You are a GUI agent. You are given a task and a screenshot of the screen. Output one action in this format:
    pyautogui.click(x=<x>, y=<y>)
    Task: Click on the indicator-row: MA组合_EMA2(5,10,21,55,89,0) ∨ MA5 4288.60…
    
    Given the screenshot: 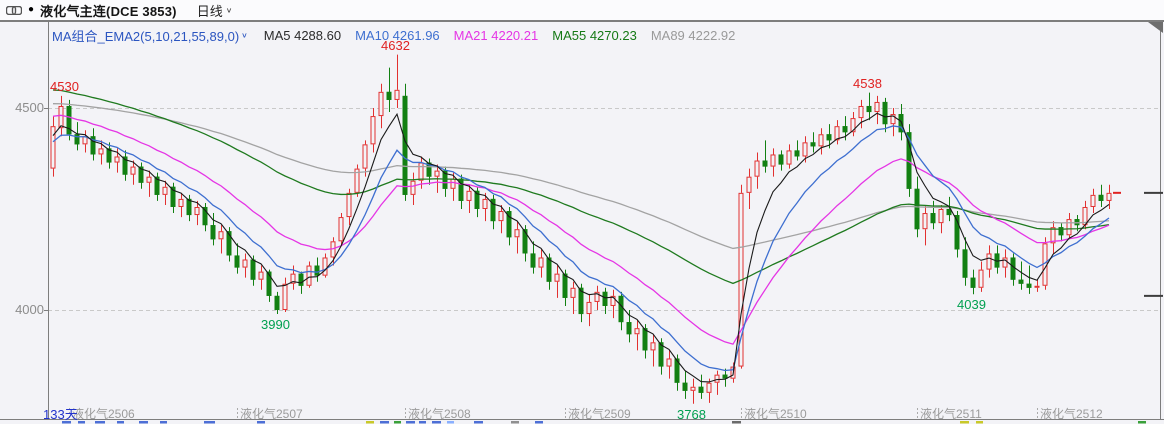 What is the action you would take?
    pyautogui.click(x=400, y=35)
    